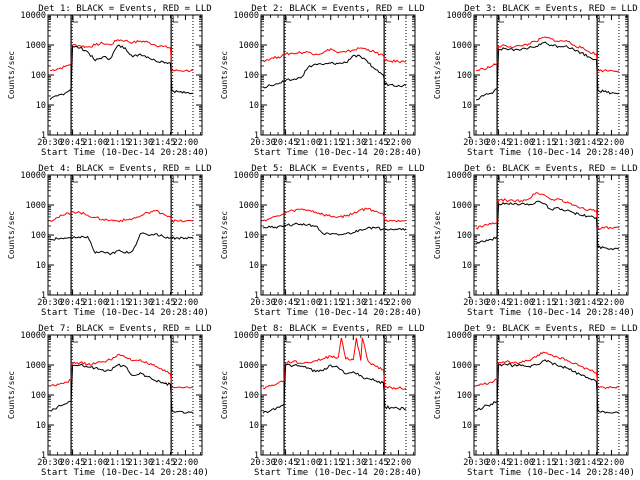 The image size is (640, 480). I want to click on plot-title: Det 6: BLACK = Events, RED = LLD, so click(550, 169).